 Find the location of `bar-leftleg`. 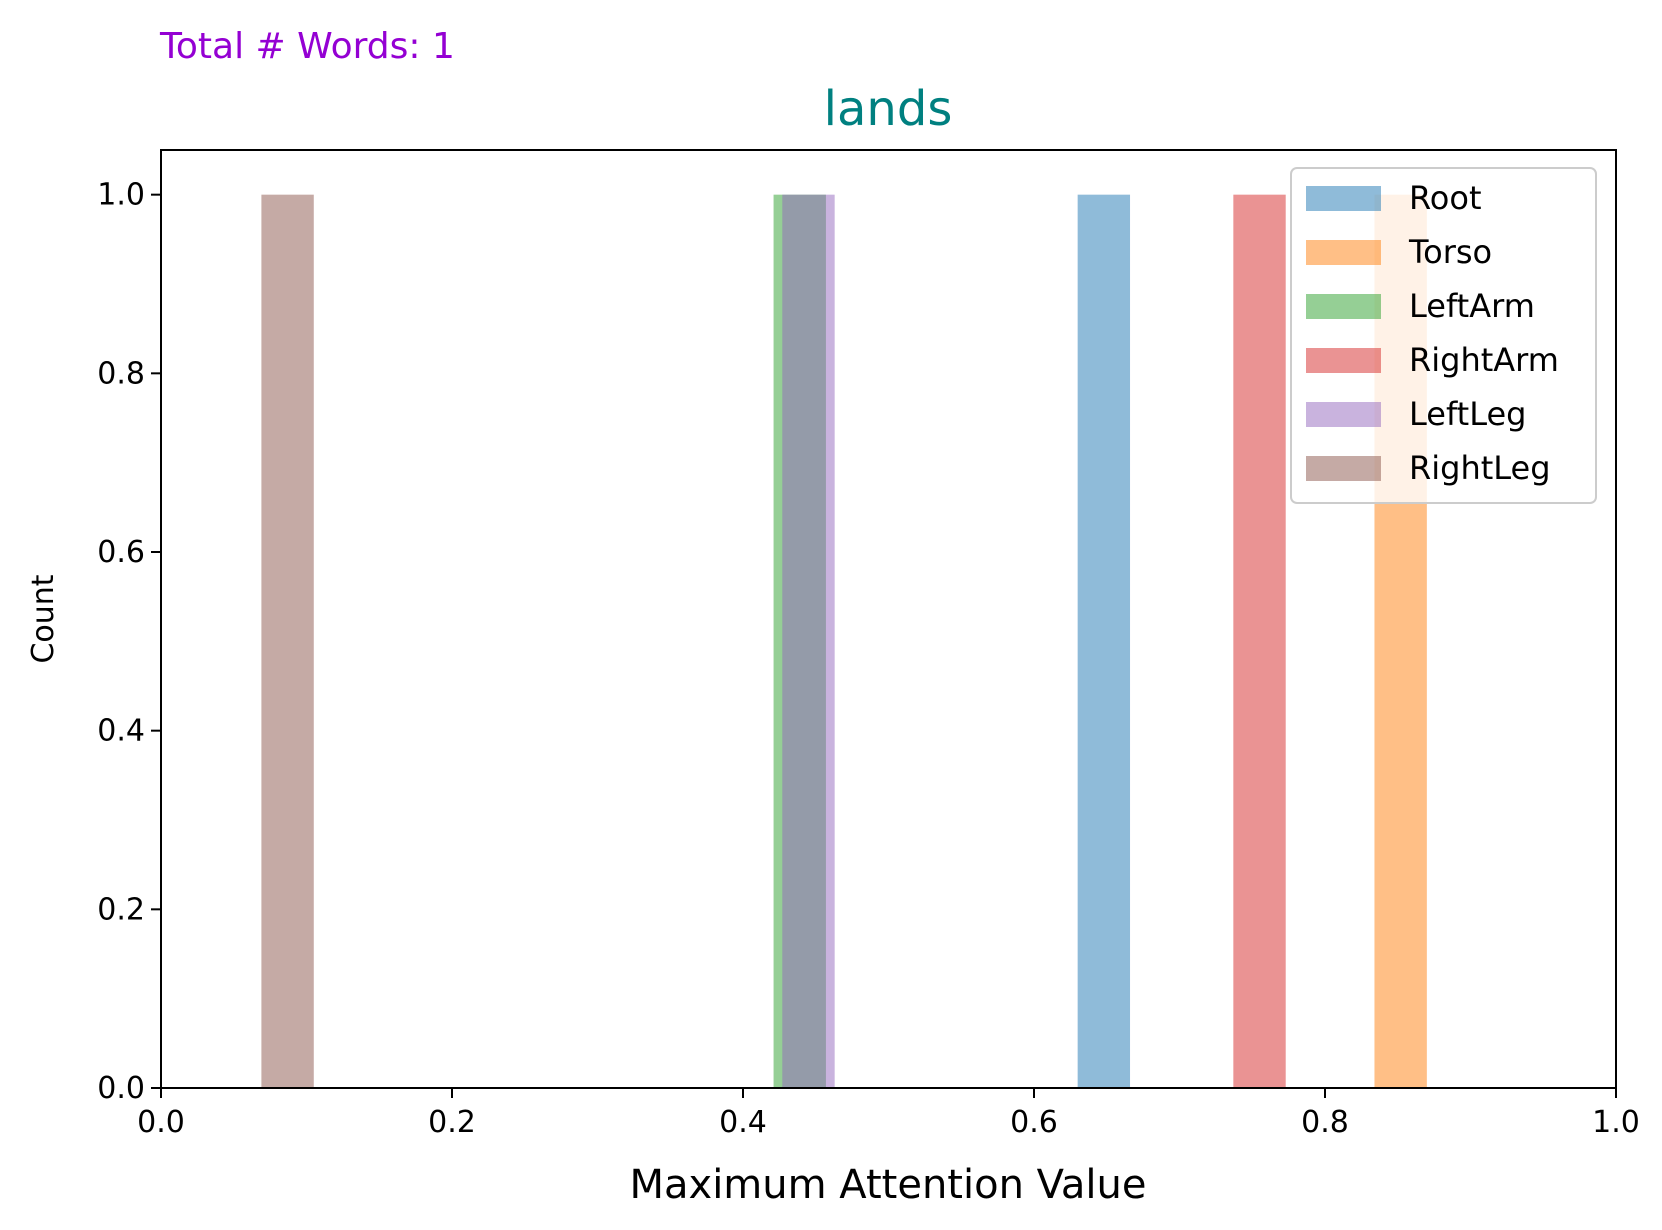

bar-leftleg is located at coordinates (808, 641).